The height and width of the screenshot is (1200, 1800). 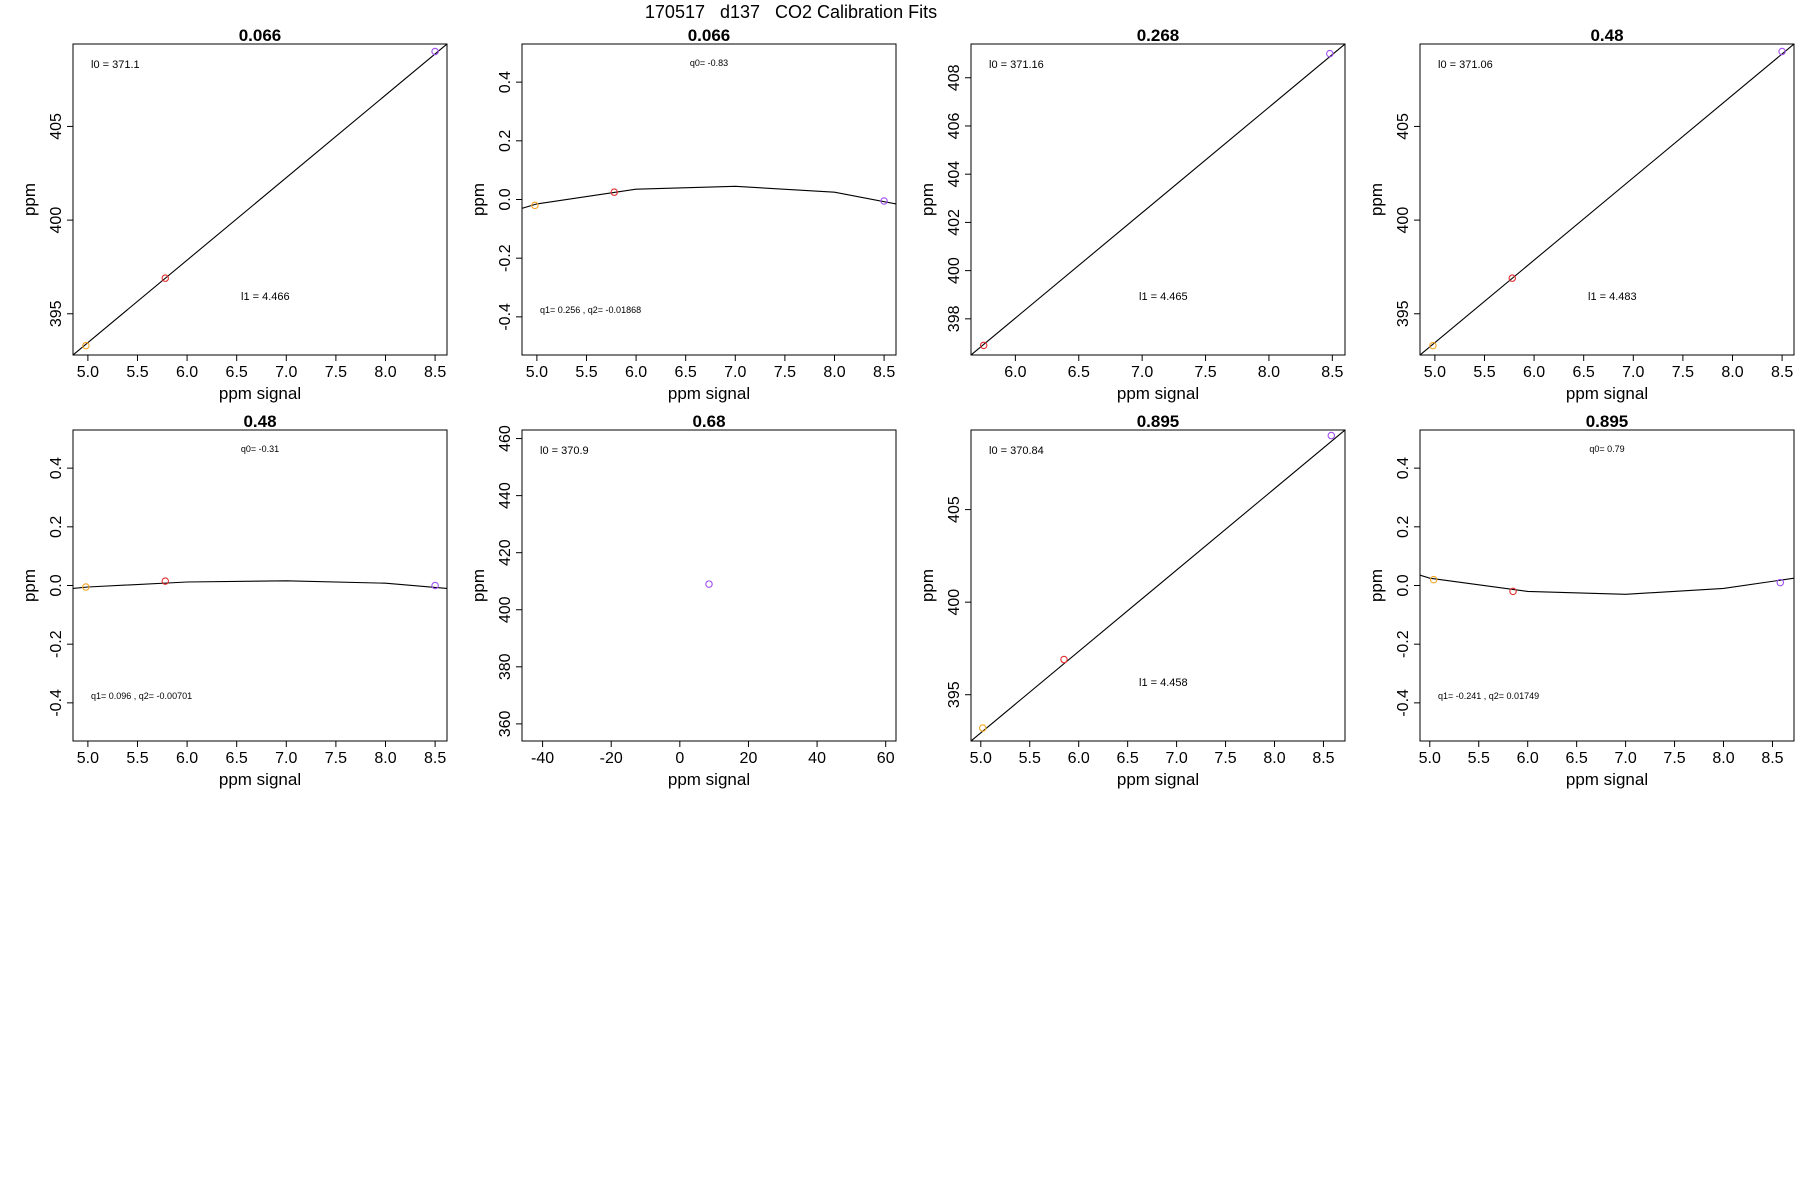 I want to click on fit-annotation: l1 = 4.458, so click(x=1163, y=683).